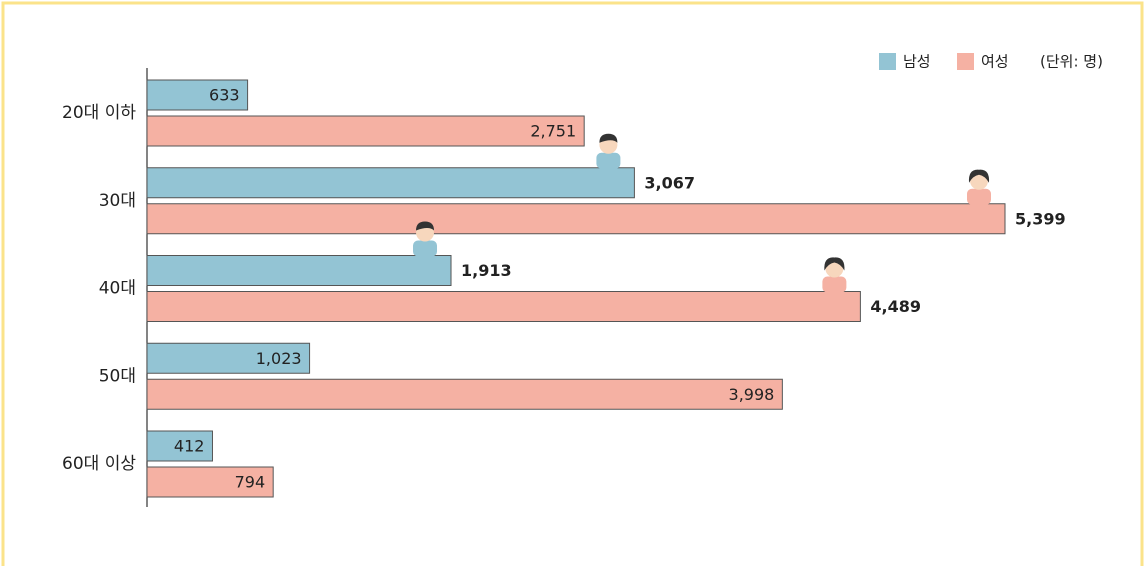 The width and height of the screenshot is (1146, 566). Describe the element at coordinates (250, 482) in the screenshot. I see `value-label: 794` at that location.